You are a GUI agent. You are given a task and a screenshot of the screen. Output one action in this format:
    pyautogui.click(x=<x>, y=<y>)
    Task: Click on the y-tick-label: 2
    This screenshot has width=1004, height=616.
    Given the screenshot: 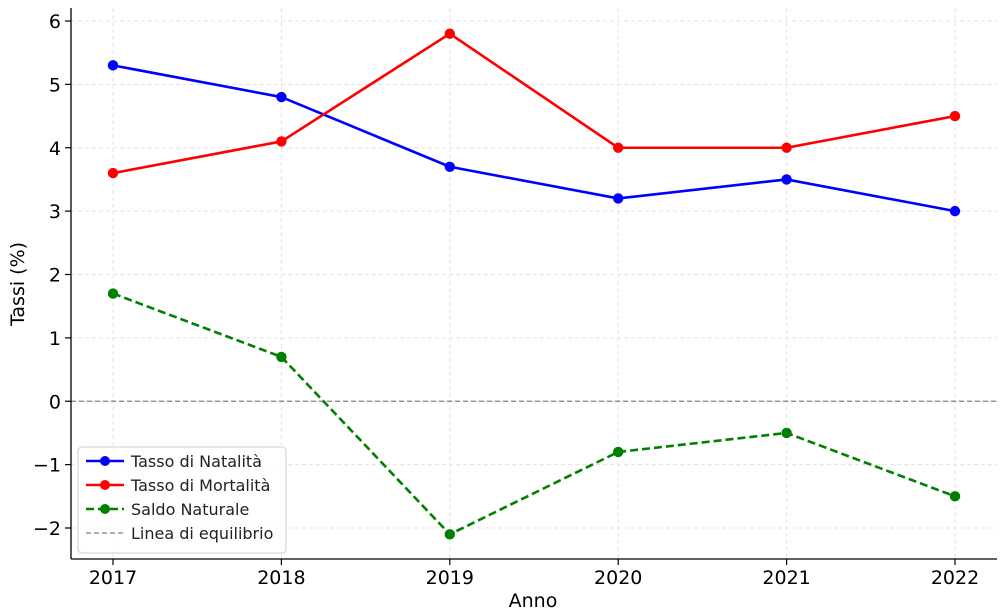 What is the action you would take?
    pyautogui.click(x=55, y=276)
    